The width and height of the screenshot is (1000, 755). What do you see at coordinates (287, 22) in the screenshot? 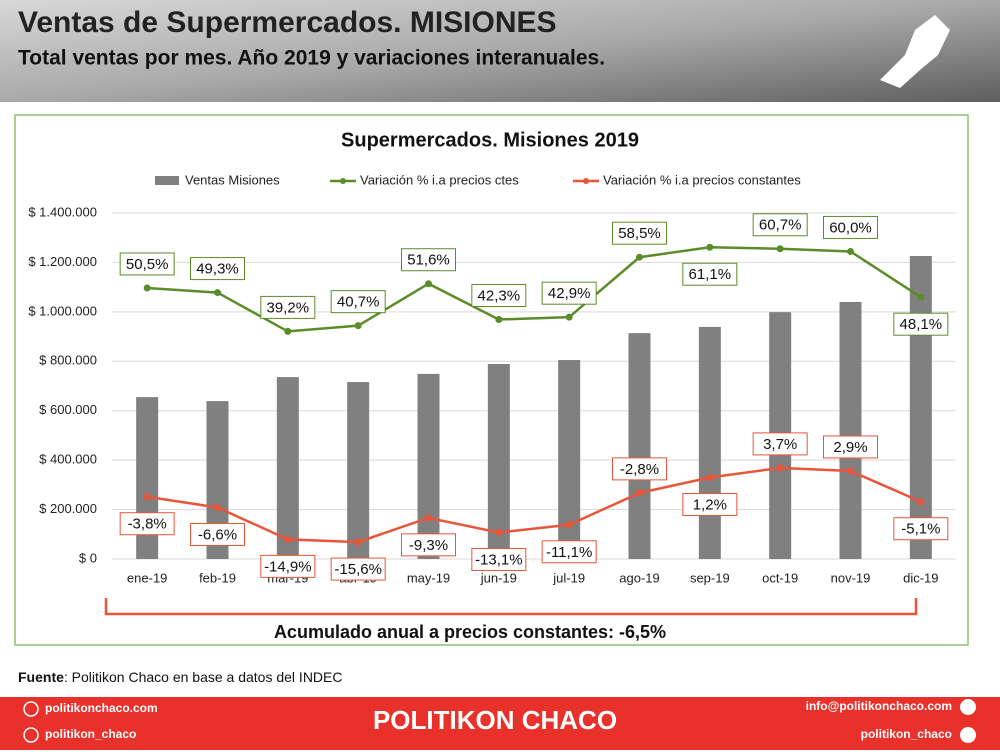
I see `header-title: Ventas de Supermercados. MISIONES` at bounding box center [287, 22].